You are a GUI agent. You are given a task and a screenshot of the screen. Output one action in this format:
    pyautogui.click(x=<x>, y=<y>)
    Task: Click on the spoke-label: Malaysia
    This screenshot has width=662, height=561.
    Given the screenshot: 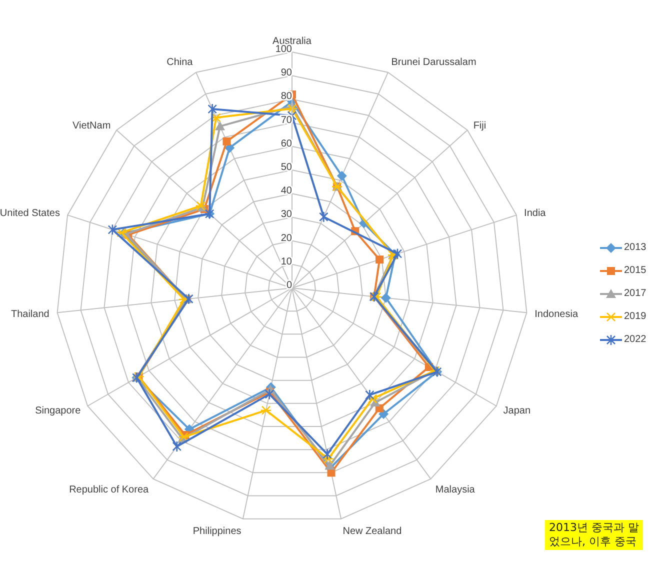 What is the action you would take?
    pyautogui.click(x=455, y=490)
    